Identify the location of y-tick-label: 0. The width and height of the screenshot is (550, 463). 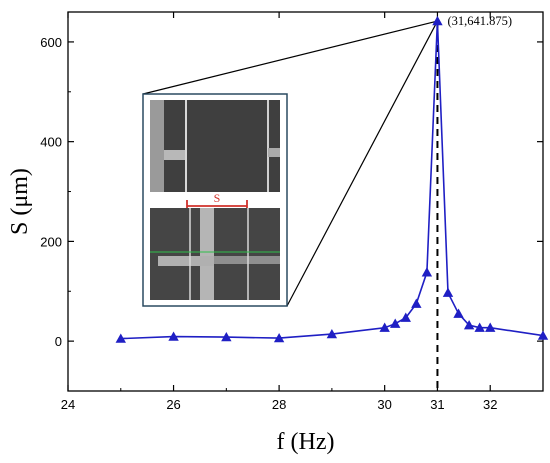
(58, 341).